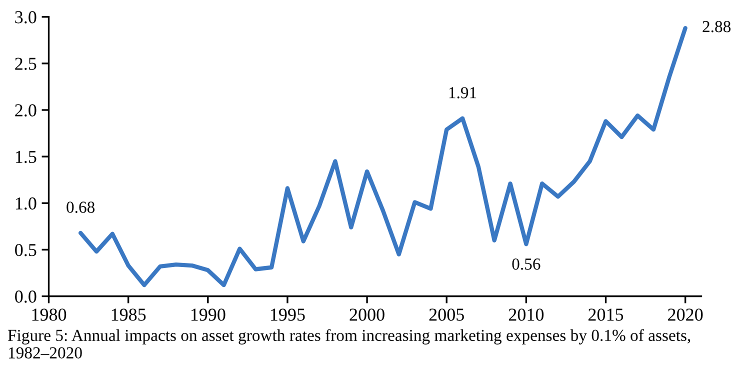 This screenshot has width=750, height=375. I want to click on x-tick-label: 1985, so click(129, 314).